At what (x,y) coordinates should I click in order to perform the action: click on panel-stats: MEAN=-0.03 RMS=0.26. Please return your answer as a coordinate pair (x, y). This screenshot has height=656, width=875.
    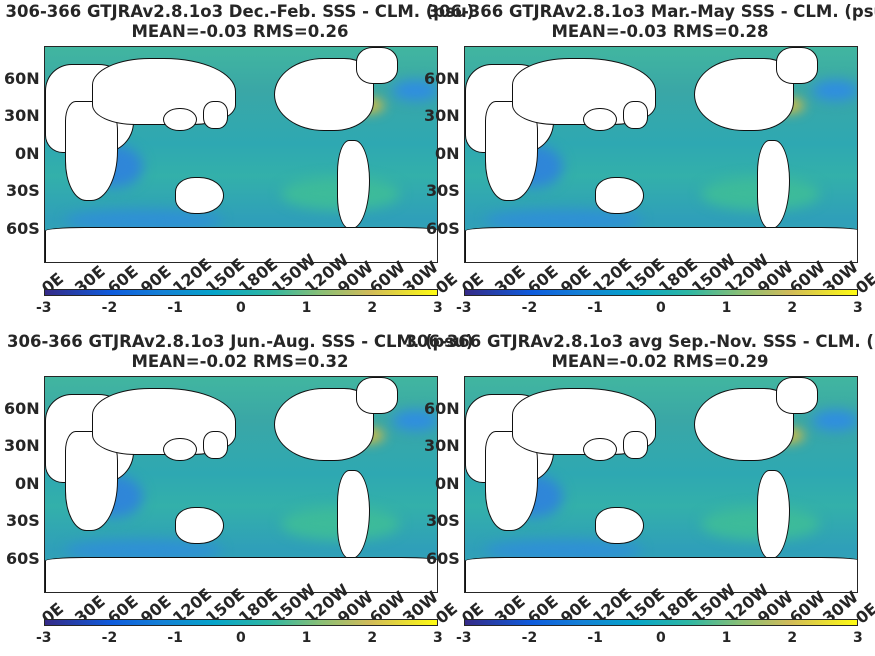
    Looking at the image, I should click on (240, 31).